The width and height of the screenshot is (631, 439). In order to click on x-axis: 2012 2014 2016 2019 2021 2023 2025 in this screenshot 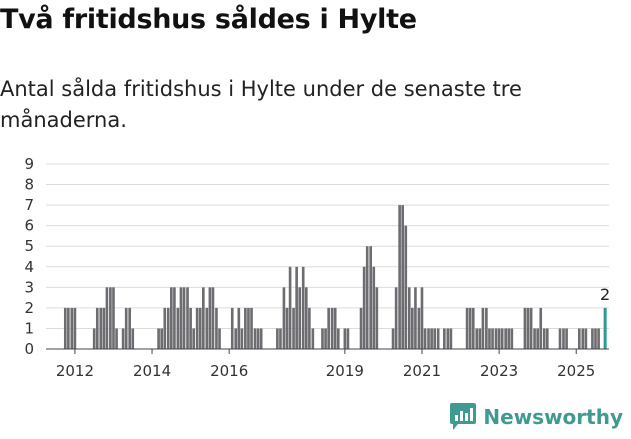, I will do `click(327, 364)`.